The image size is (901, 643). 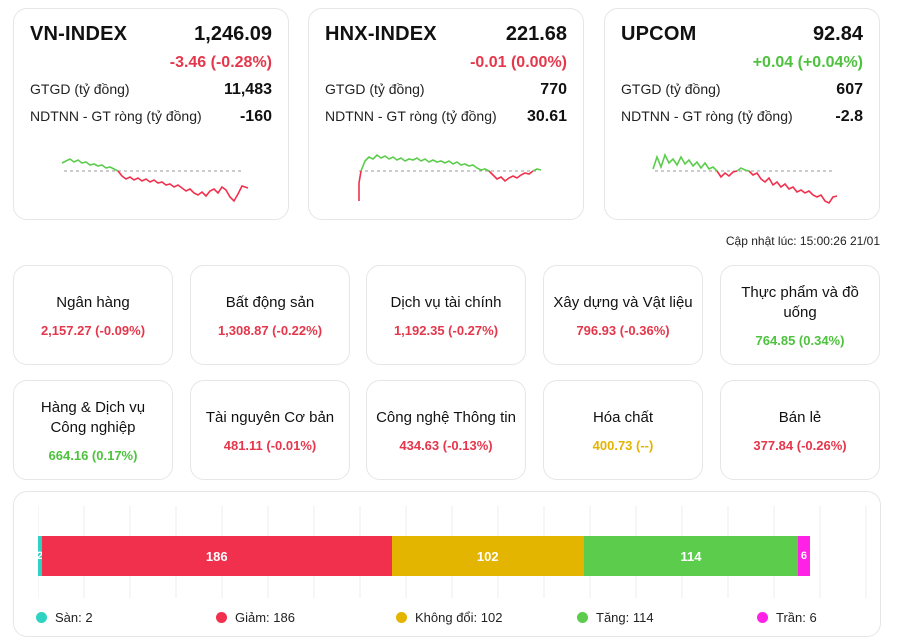 What do you see at coordinates (446, 417) in the screenshot?
I see `sector-name: Công nghệ Thông tin` at bounding box center [446, 417].